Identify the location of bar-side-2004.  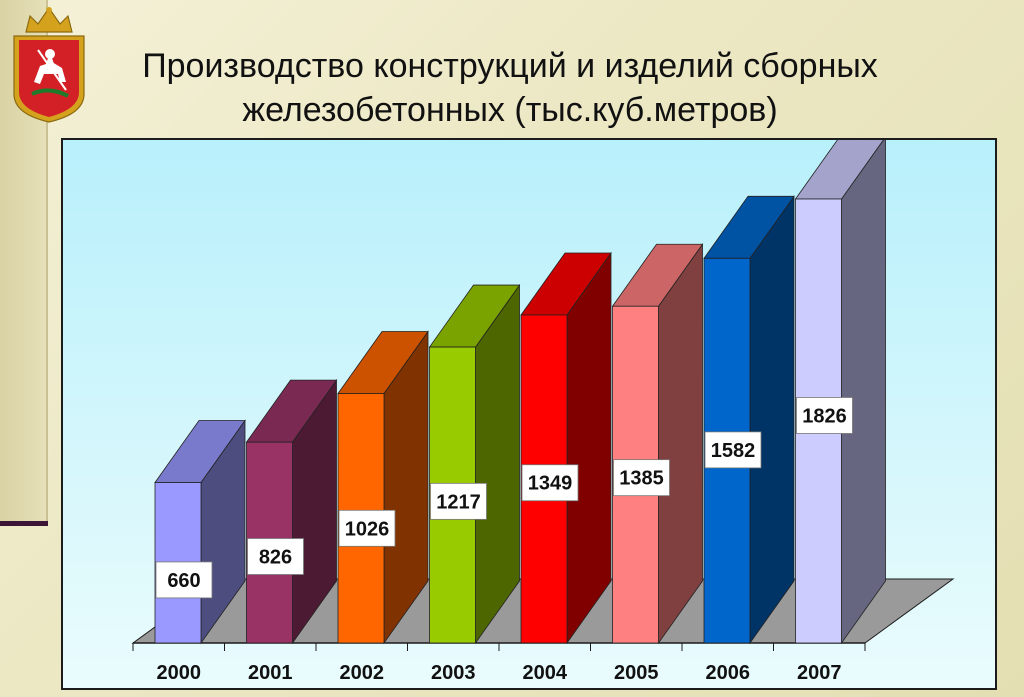
(589, 448).